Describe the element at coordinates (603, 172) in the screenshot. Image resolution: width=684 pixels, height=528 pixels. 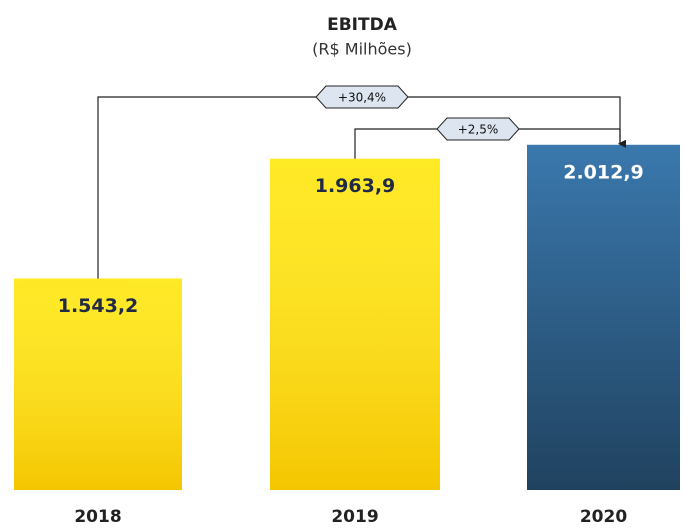
I see `value-label: 2.012,9` at that location.